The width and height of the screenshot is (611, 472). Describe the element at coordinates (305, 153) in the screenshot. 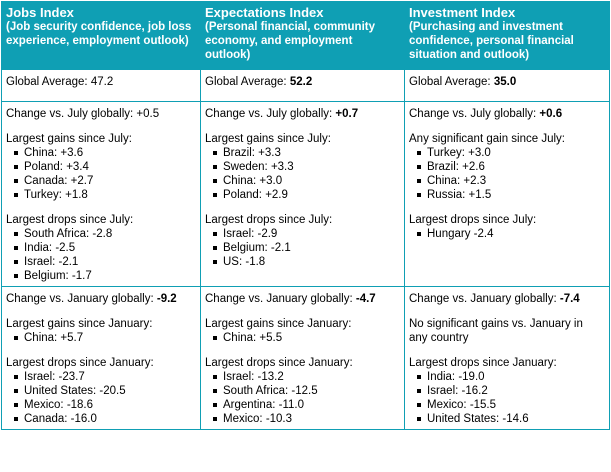

I see `list-item: Brazil: +3.3` at that location.